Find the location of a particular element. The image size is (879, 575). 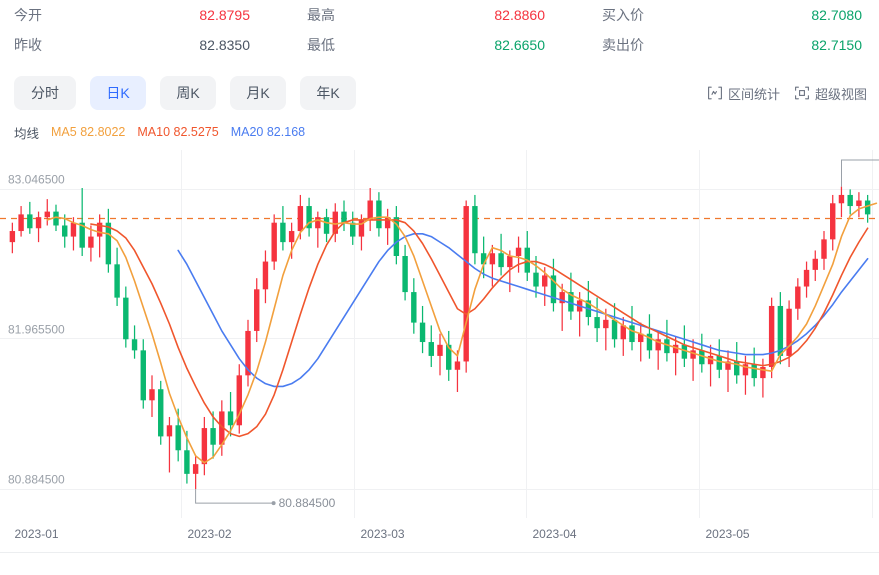

tab-yearly-k-label: 年K is located at coordinates (328, 93).